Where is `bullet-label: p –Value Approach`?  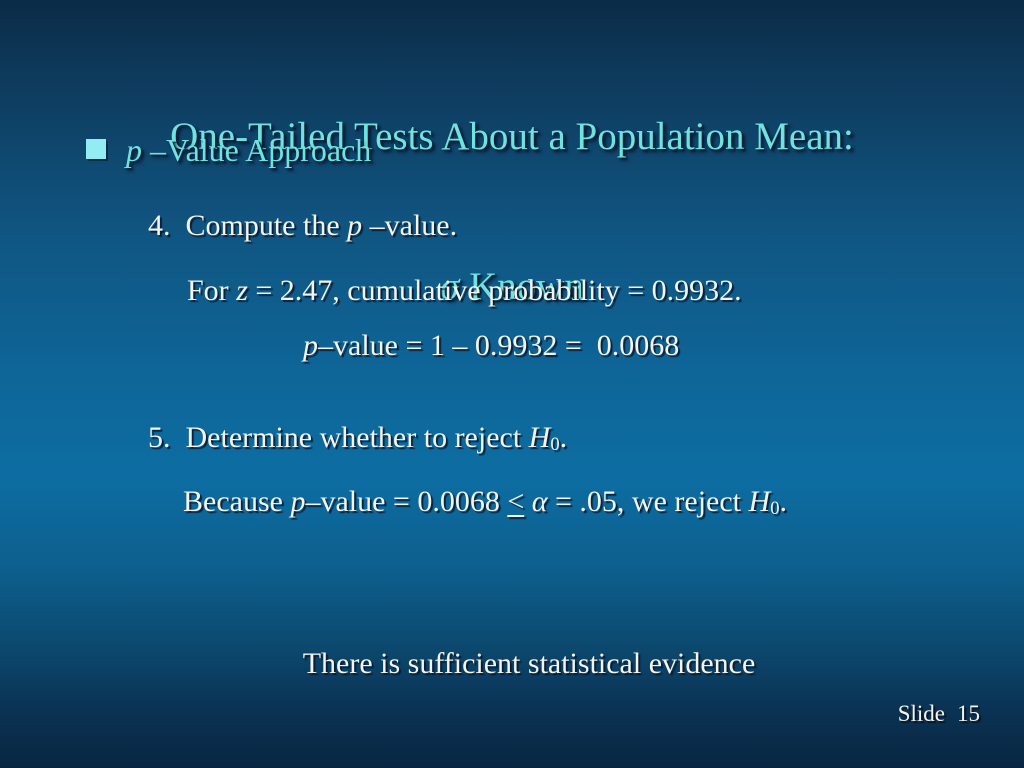 bullet-label: p –Value Approach is located at coordinates (249, 150).